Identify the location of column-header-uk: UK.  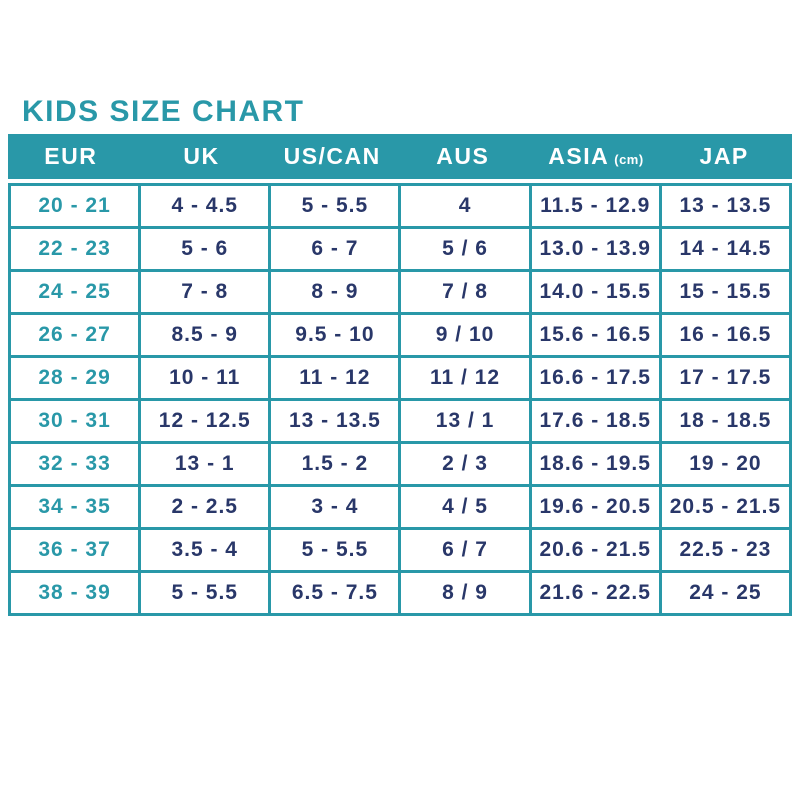
(204, 156).